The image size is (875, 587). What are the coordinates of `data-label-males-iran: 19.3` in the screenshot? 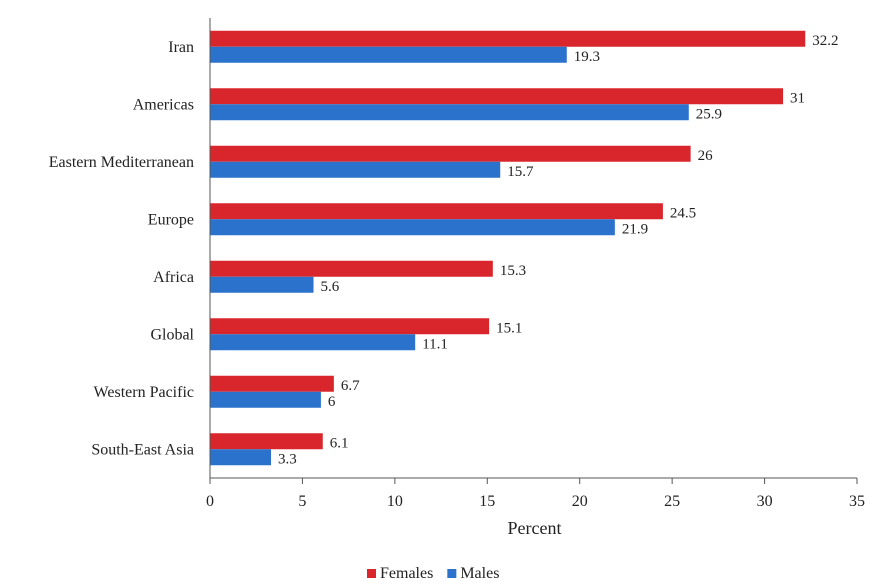 It's located at (587, 57).